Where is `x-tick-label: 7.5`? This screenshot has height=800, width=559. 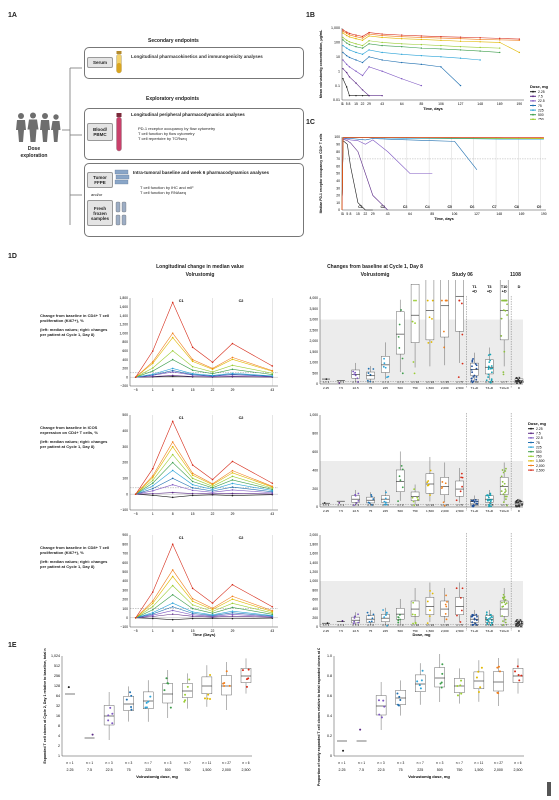 x-tick-label: 7.5 is located at coordinates (89, 770).